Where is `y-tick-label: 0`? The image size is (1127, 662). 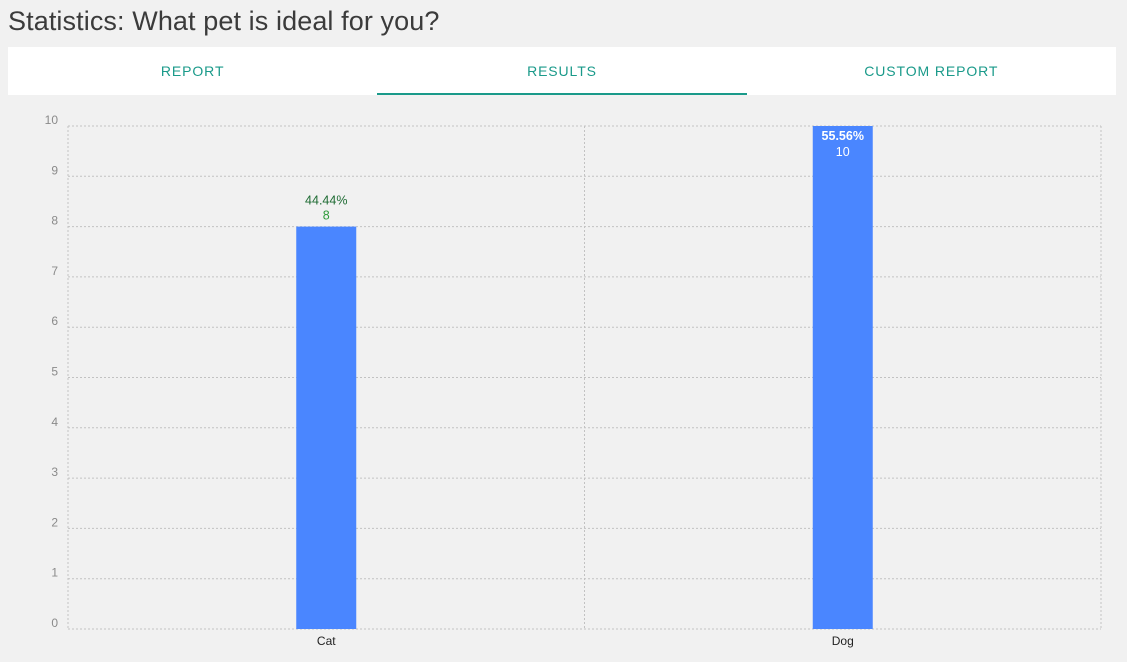
y-tick-label: 0 is located at coordinates (54, 623).